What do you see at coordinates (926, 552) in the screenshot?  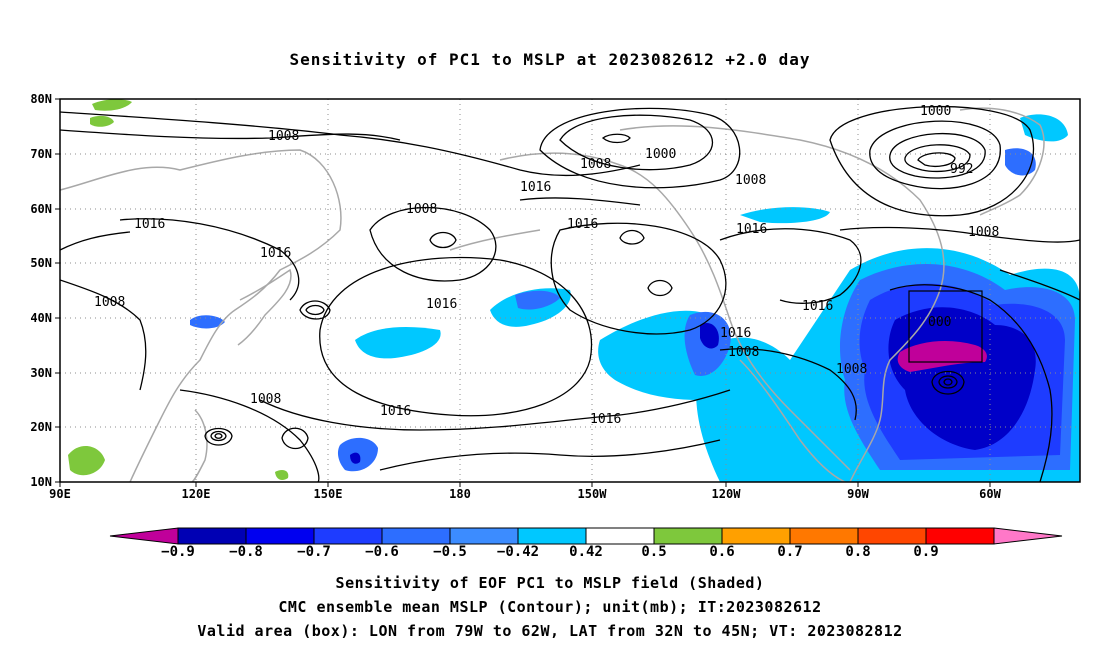 I see `colorbar-label: 0.9` at bounding box center [926, 552].